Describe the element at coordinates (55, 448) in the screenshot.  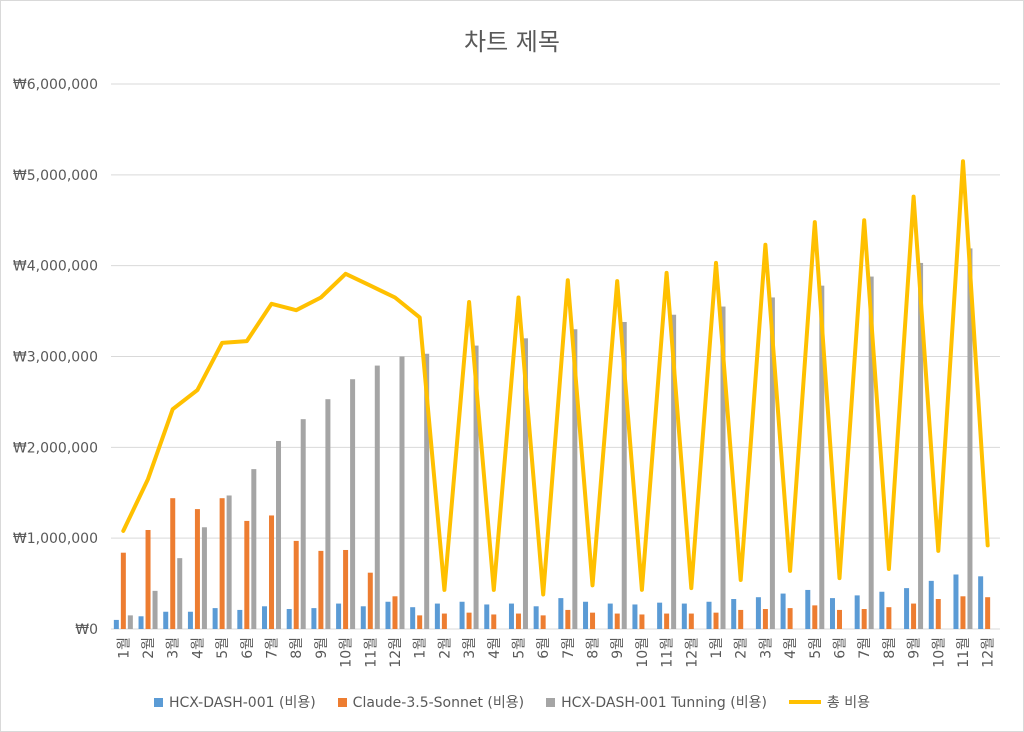
I see `y-tick-label: ₩2,000,000` at that location.